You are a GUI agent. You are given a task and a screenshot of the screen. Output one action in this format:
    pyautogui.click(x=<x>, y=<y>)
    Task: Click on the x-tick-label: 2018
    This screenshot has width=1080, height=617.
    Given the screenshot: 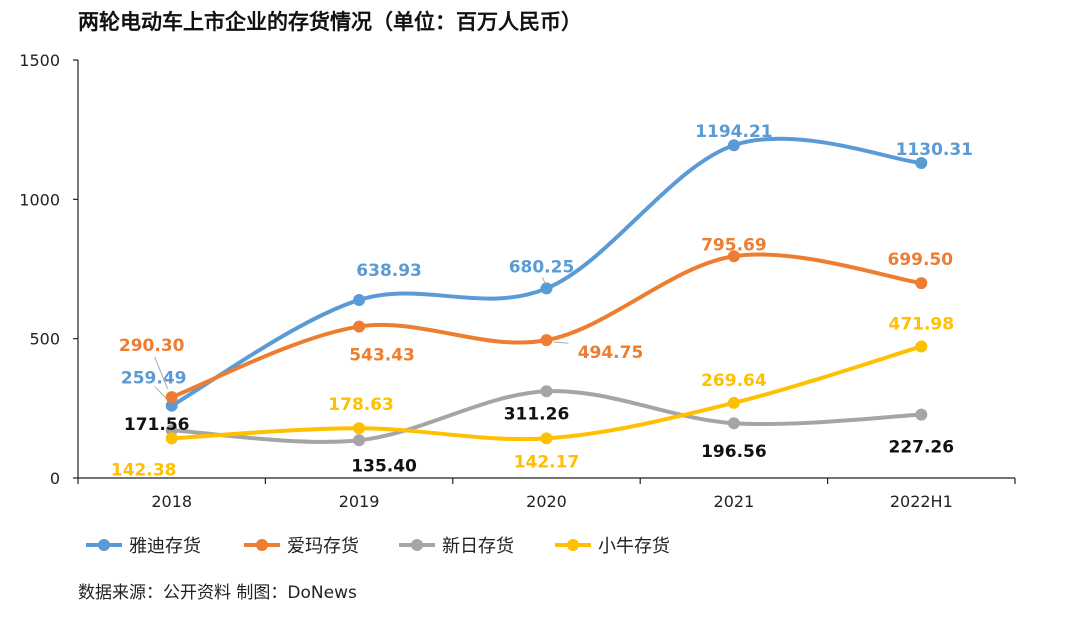 What is the action you would take?
    pyautogui.click(x=171, y=501)
    